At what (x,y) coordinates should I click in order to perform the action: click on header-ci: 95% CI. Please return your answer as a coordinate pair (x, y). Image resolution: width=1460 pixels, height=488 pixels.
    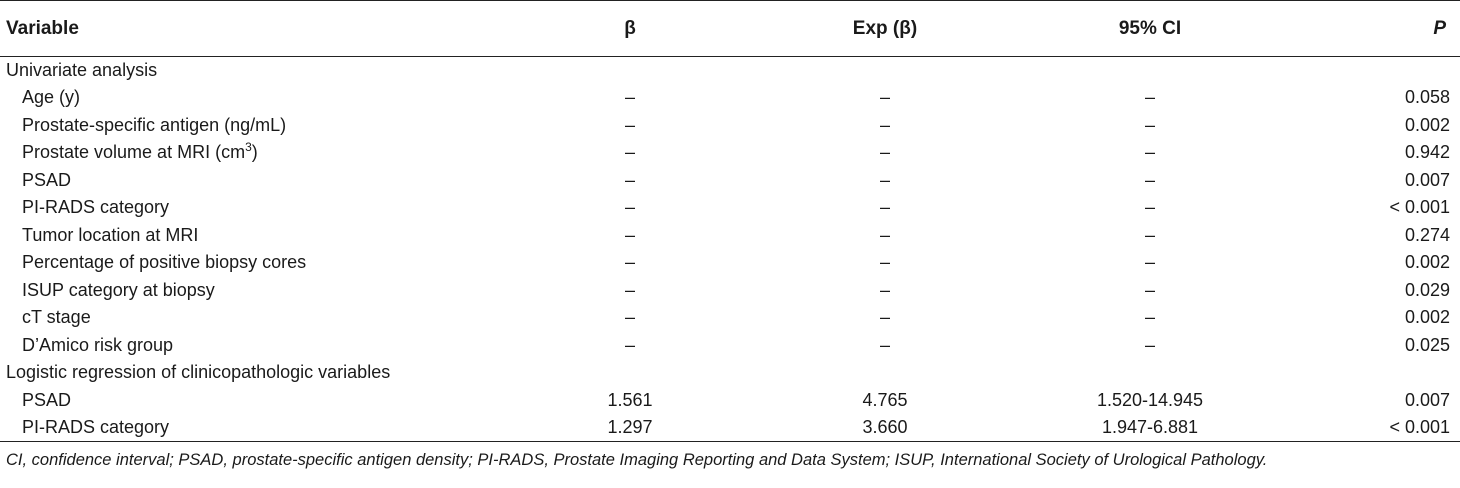
    Looking at the image, I should click on (1150, 28).